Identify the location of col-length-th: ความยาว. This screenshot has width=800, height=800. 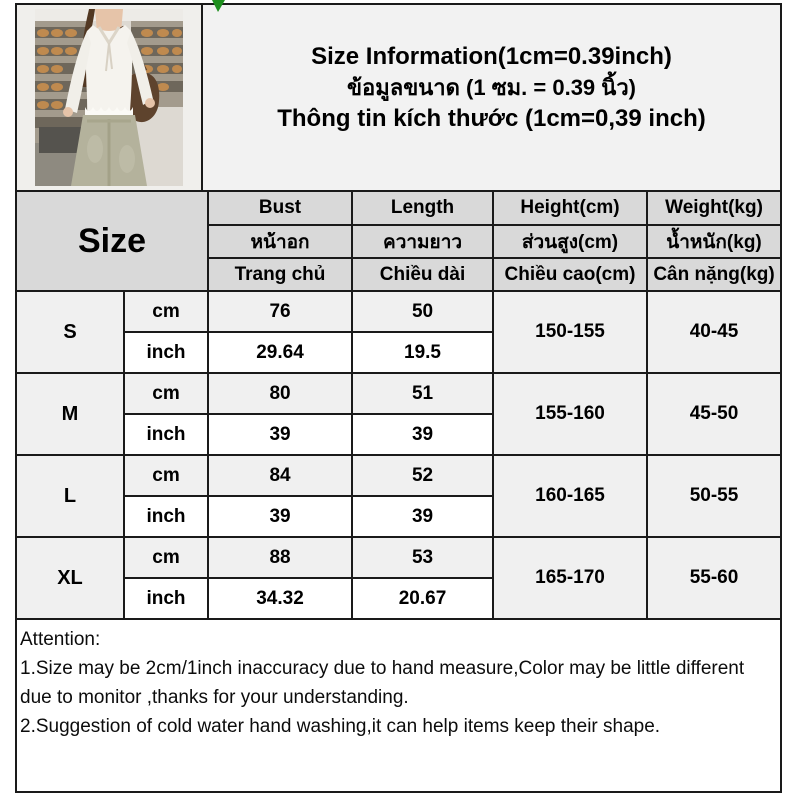
(423, 241).